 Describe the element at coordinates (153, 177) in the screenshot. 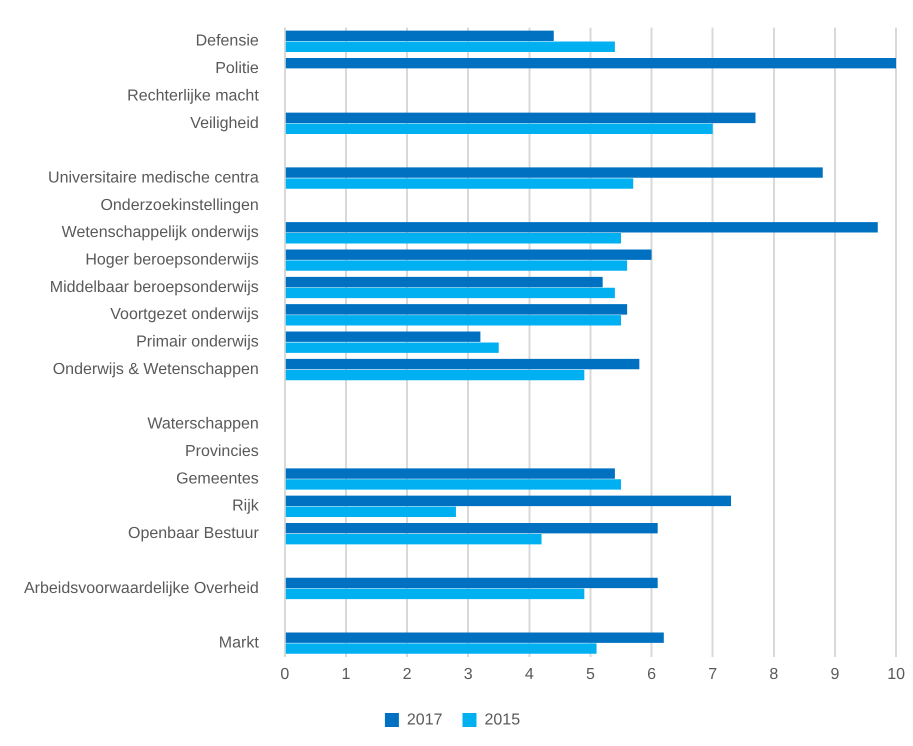

I see `y-tick-label: Universitaire medische centra` at that location.